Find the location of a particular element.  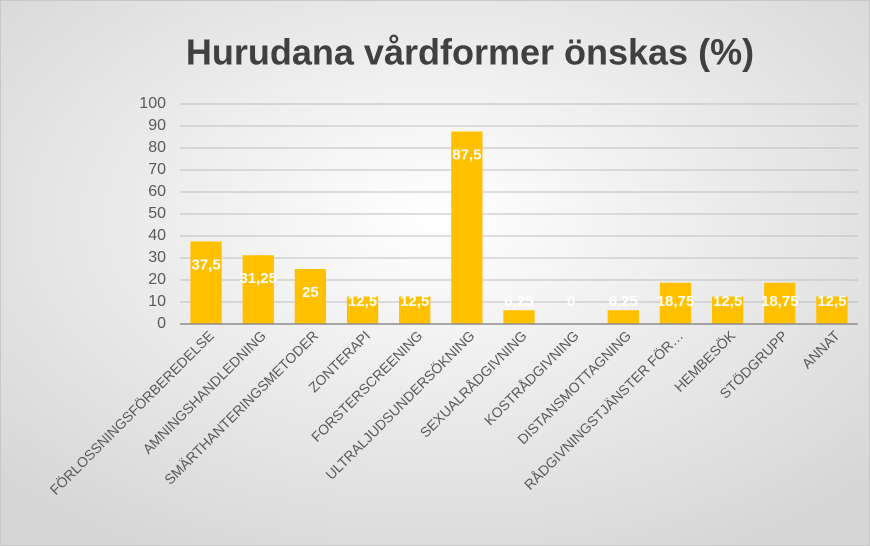

value-label: 25 is located at coordinates (310, 292).